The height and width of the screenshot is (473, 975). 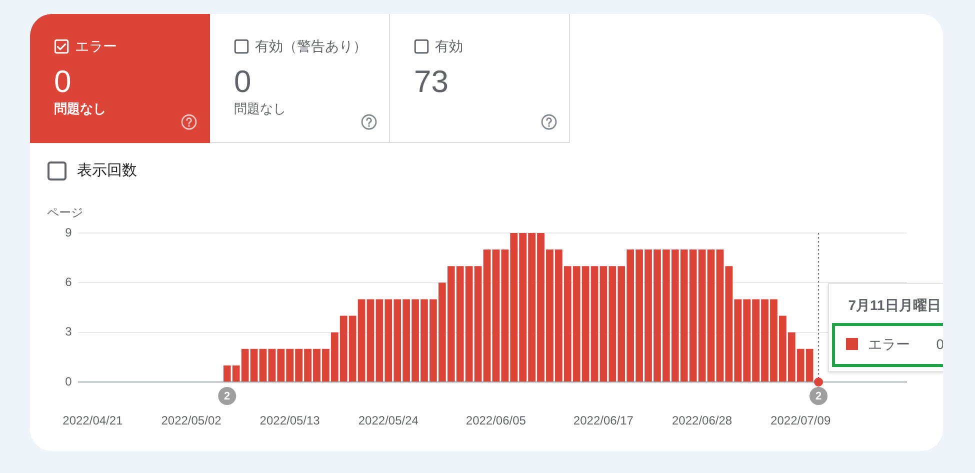 What do you see at coordinates (96, 46) in the screenshot?
I see `category-label: エラー` at bounding box center [96, 46].